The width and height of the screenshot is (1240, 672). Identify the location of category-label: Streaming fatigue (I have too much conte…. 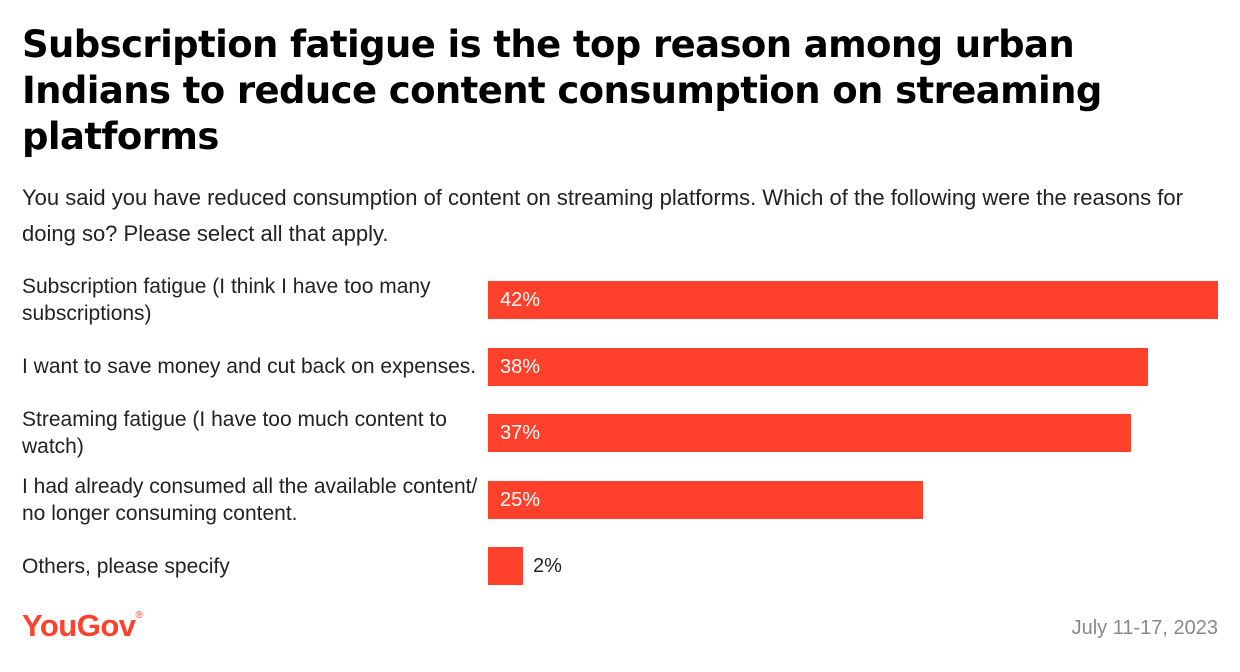
(234, 433).